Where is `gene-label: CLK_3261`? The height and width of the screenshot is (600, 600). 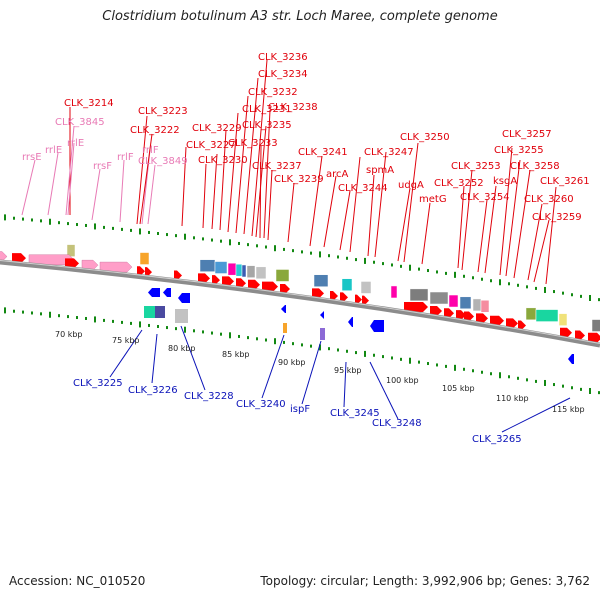
gene-label: CLK_3261 is located at coordinates (565, 181).